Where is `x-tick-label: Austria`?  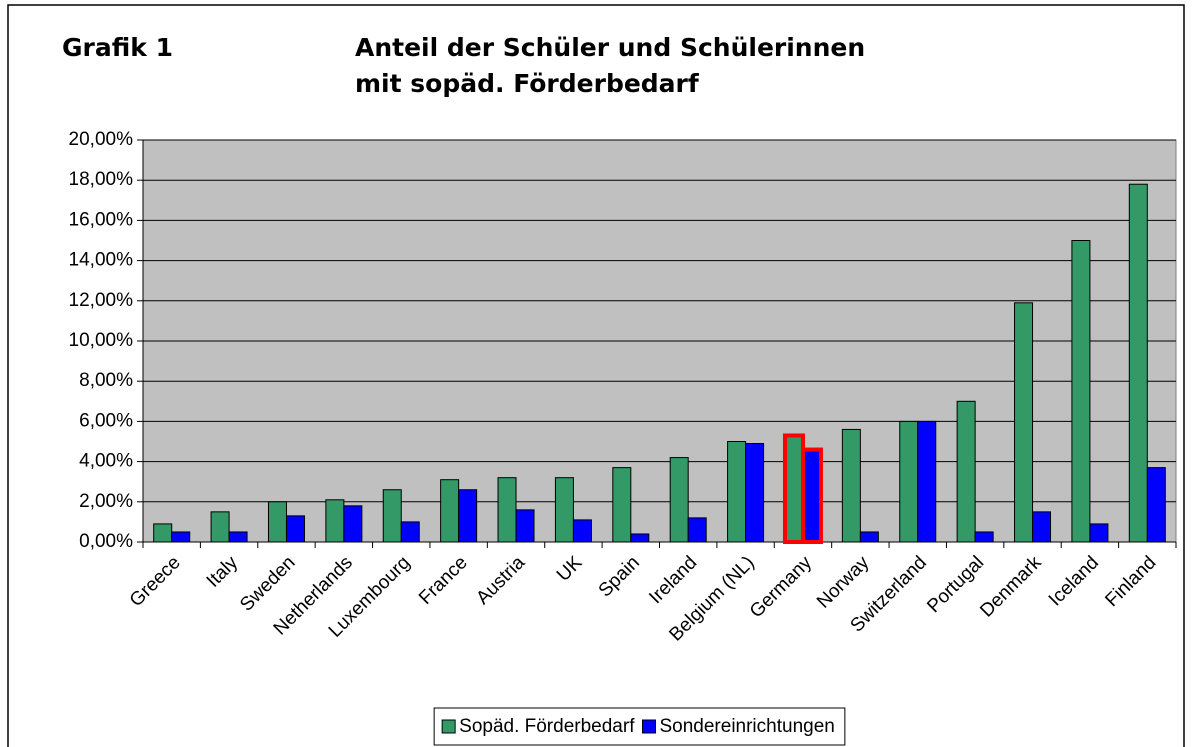 x-tick-label: Austria is located at coordinates (500, 580).